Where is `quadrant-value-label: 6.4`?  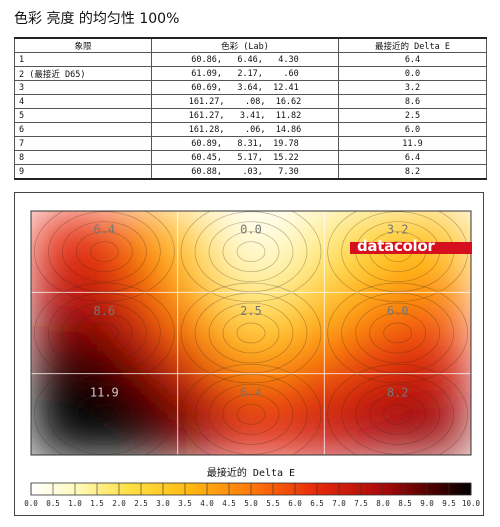
quadrant-value-label: 6.4 is located at coordinates (104, 230).